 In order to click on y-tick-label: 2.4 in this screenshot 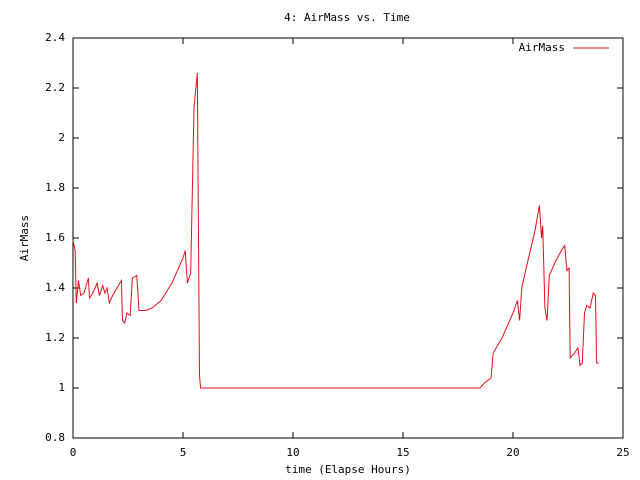, I will do `click(55, 37)`.